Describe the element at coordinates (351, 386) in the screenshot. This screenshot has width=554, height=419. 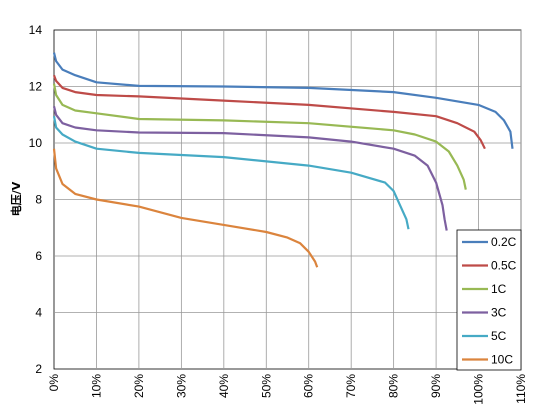
I see `x-tick-label: 70%` at that location.